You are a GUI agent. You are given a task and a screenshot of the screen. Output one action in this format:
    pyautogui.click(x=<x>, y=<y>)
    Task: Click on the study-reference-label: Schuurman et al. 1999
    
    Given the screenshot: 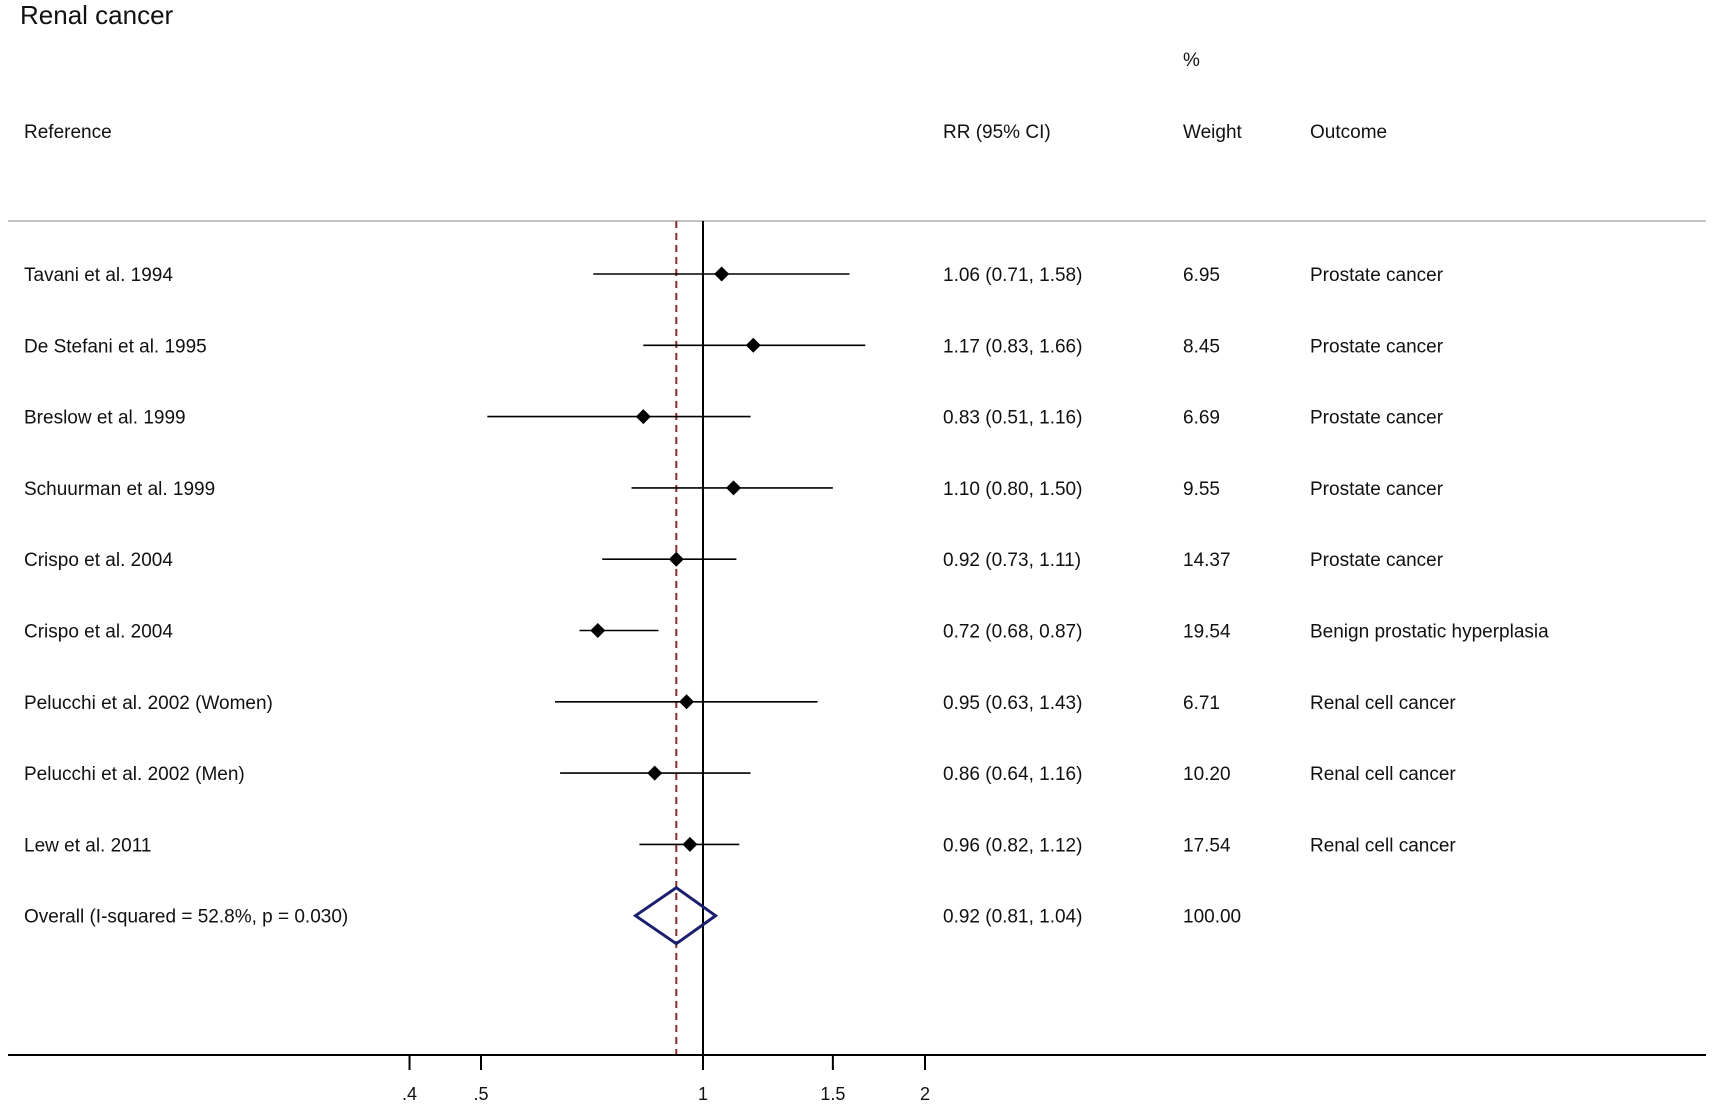 What is the action you would take?
    pyautogui.click(x=119, y=489)
    